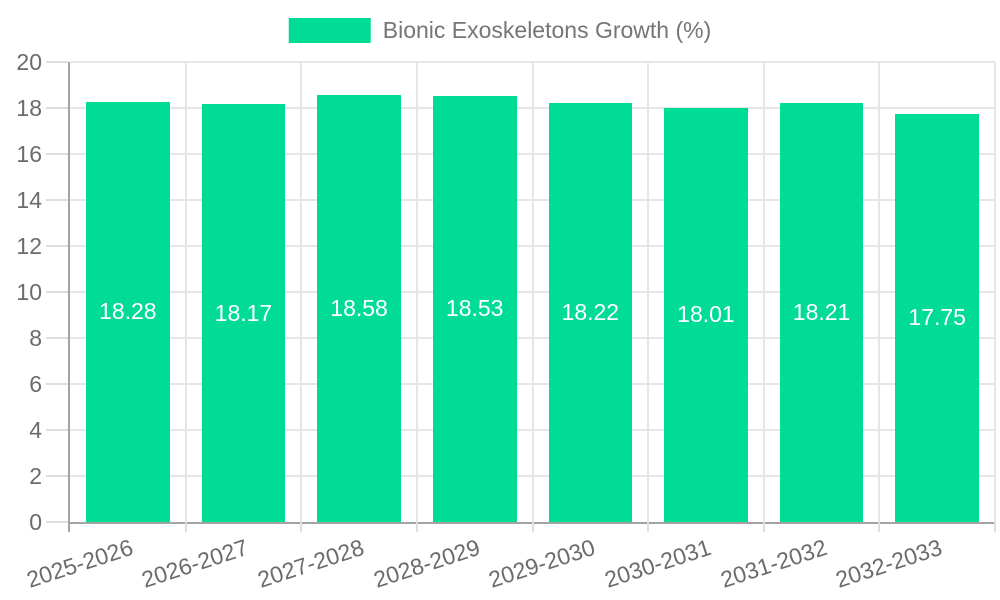 The height and width of the screenshot is (600, 1000). I want to click on bar: 18.22, so click(590, 312).